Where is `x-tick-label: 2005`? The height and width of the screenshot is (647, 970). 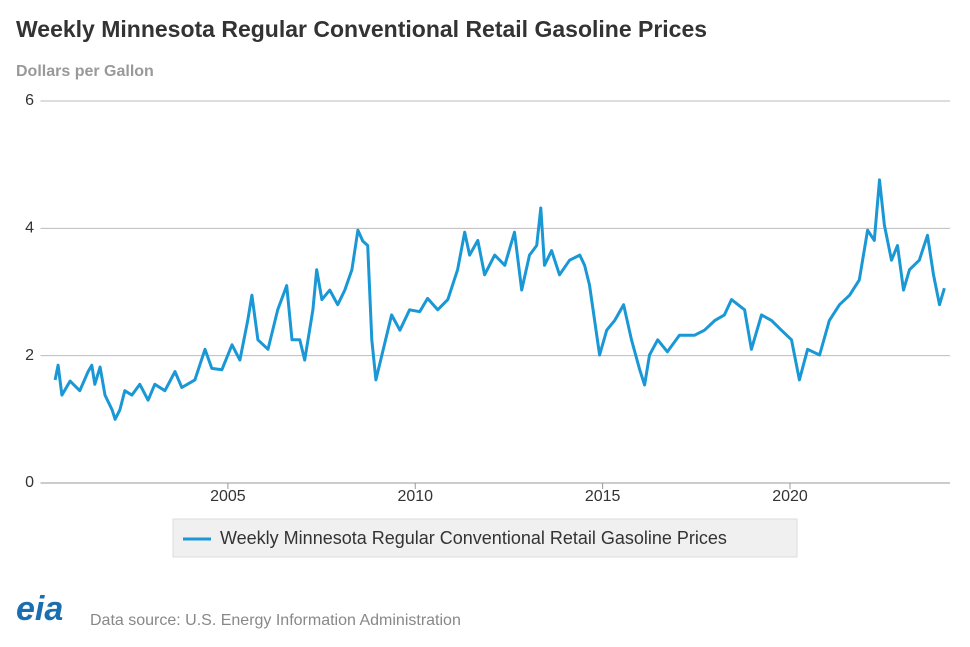
x-tick-label: 2005 is located at coordinates (228, 496).